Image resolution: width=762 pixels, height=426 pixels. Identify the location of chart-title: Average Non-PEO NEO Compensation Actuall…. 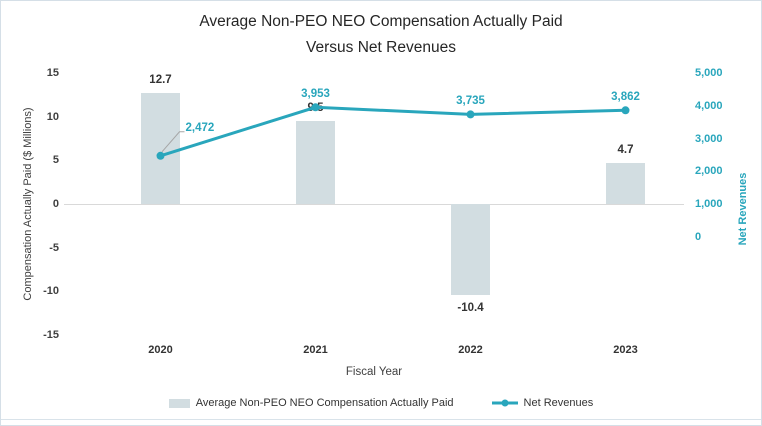
(381, 35).